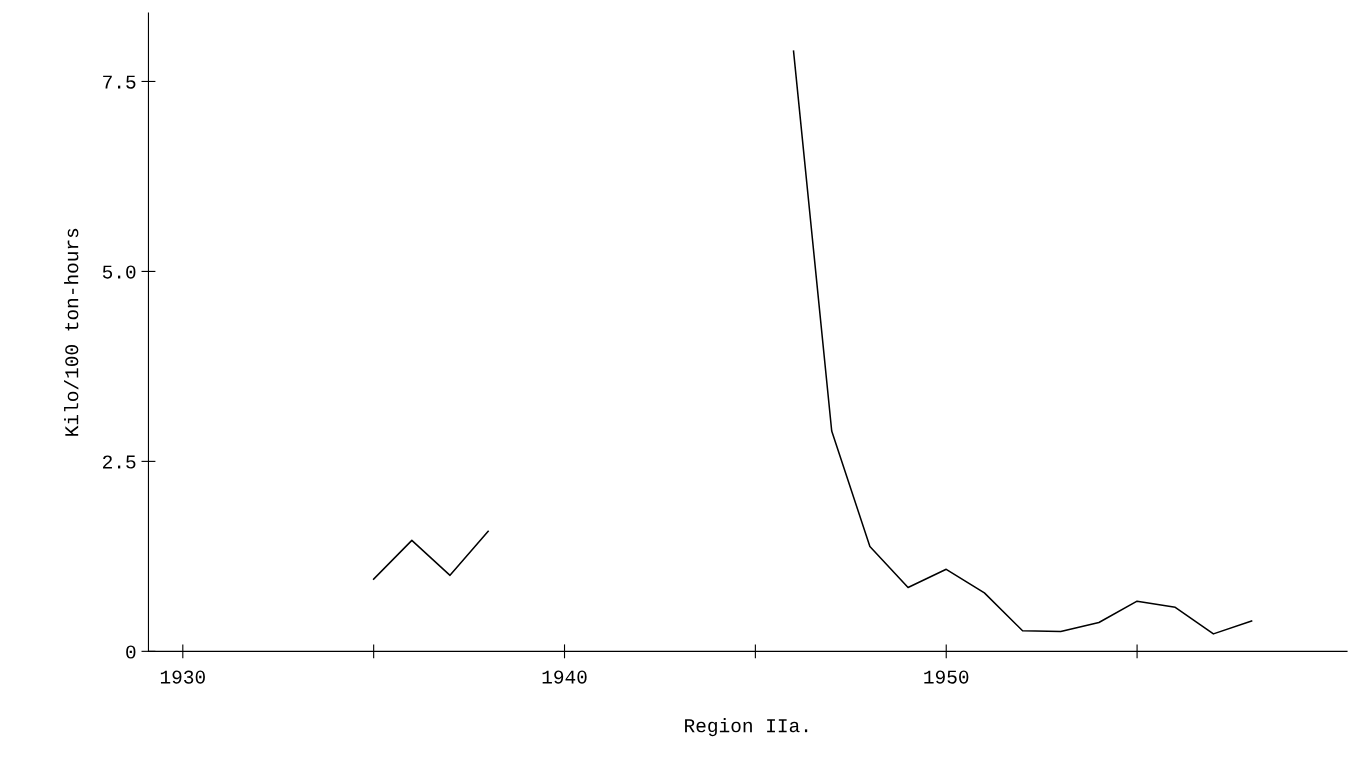 The width and height of the screenshot is (1362, 769). I want to click on y-tick-label: 2.5, so click(119, 462).